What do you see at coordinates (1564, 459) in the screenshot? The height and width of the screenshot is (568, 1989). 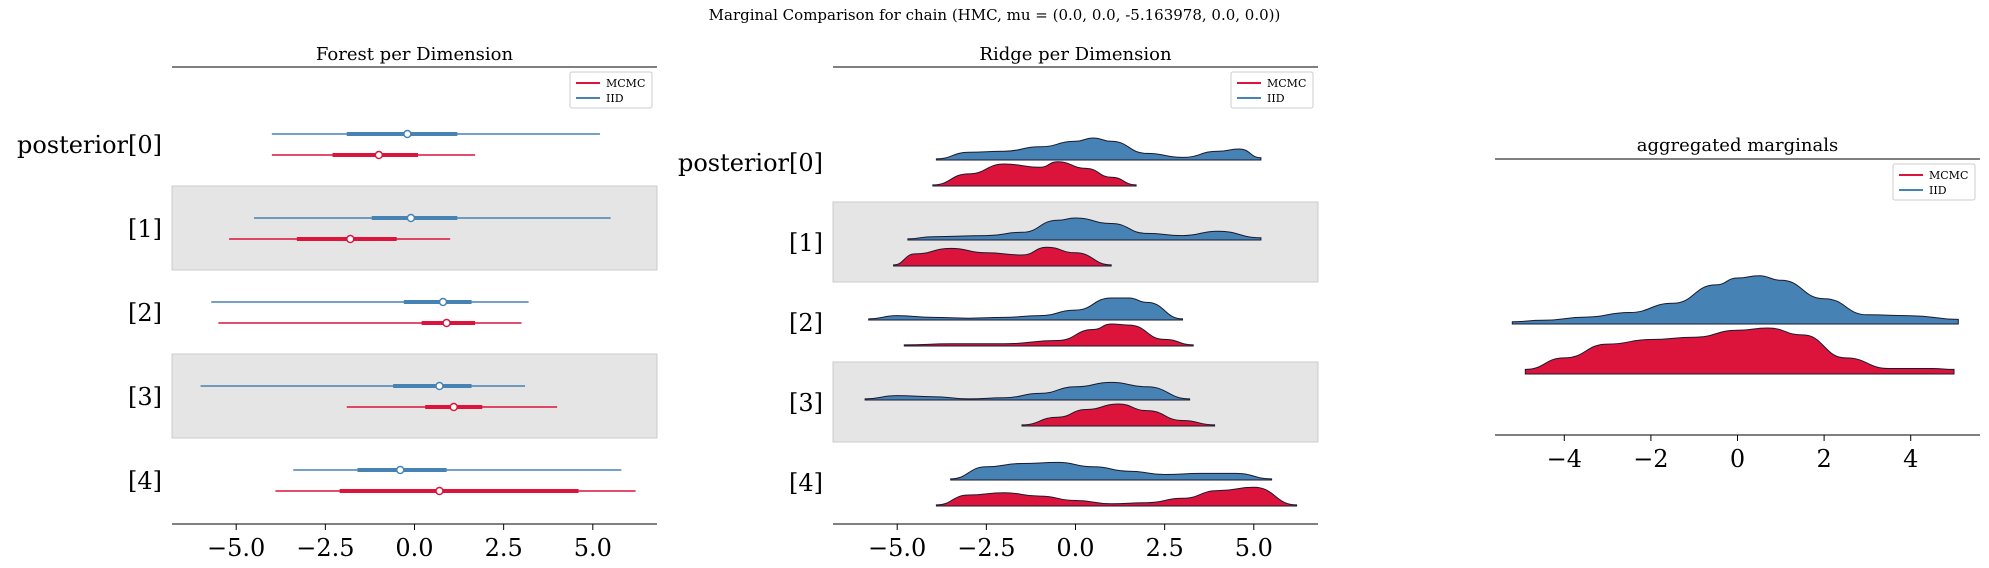 I see `x-tick-label: −4` at bounding box center [1564, 459].